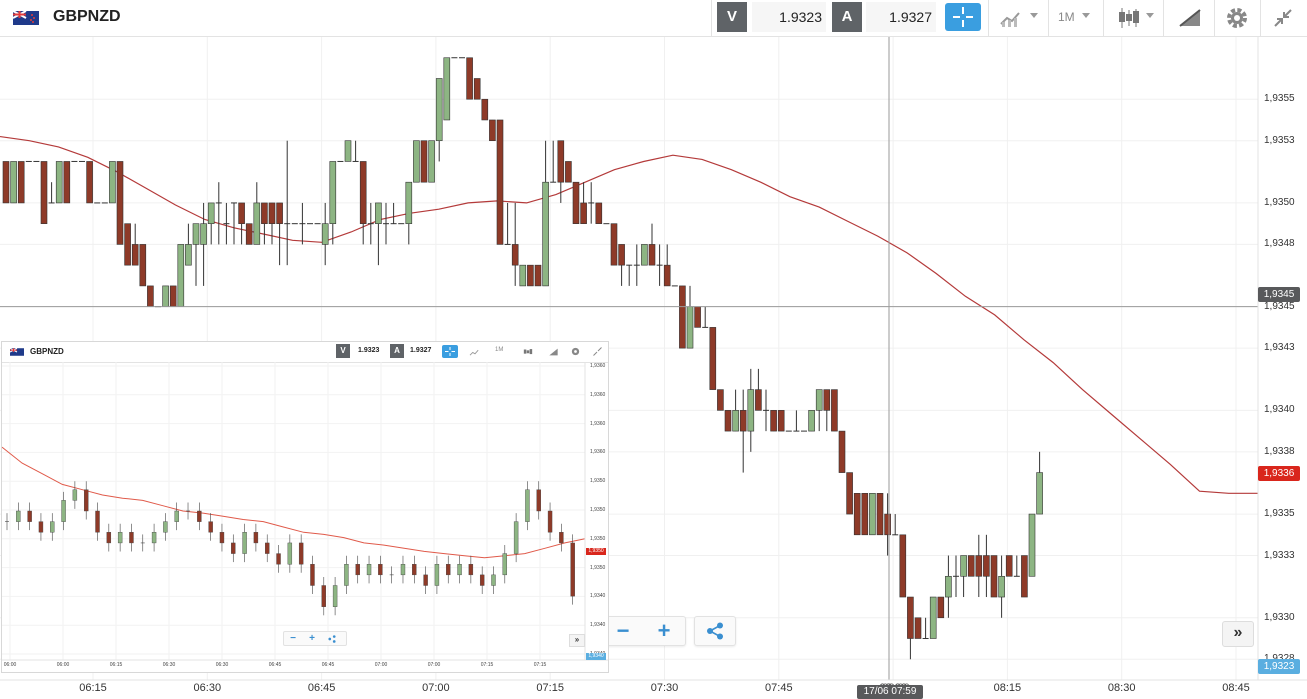 This screenshot has height=699, width=1307. I want to click on inset-x-tick-label: 06:30, so click(169, 665).